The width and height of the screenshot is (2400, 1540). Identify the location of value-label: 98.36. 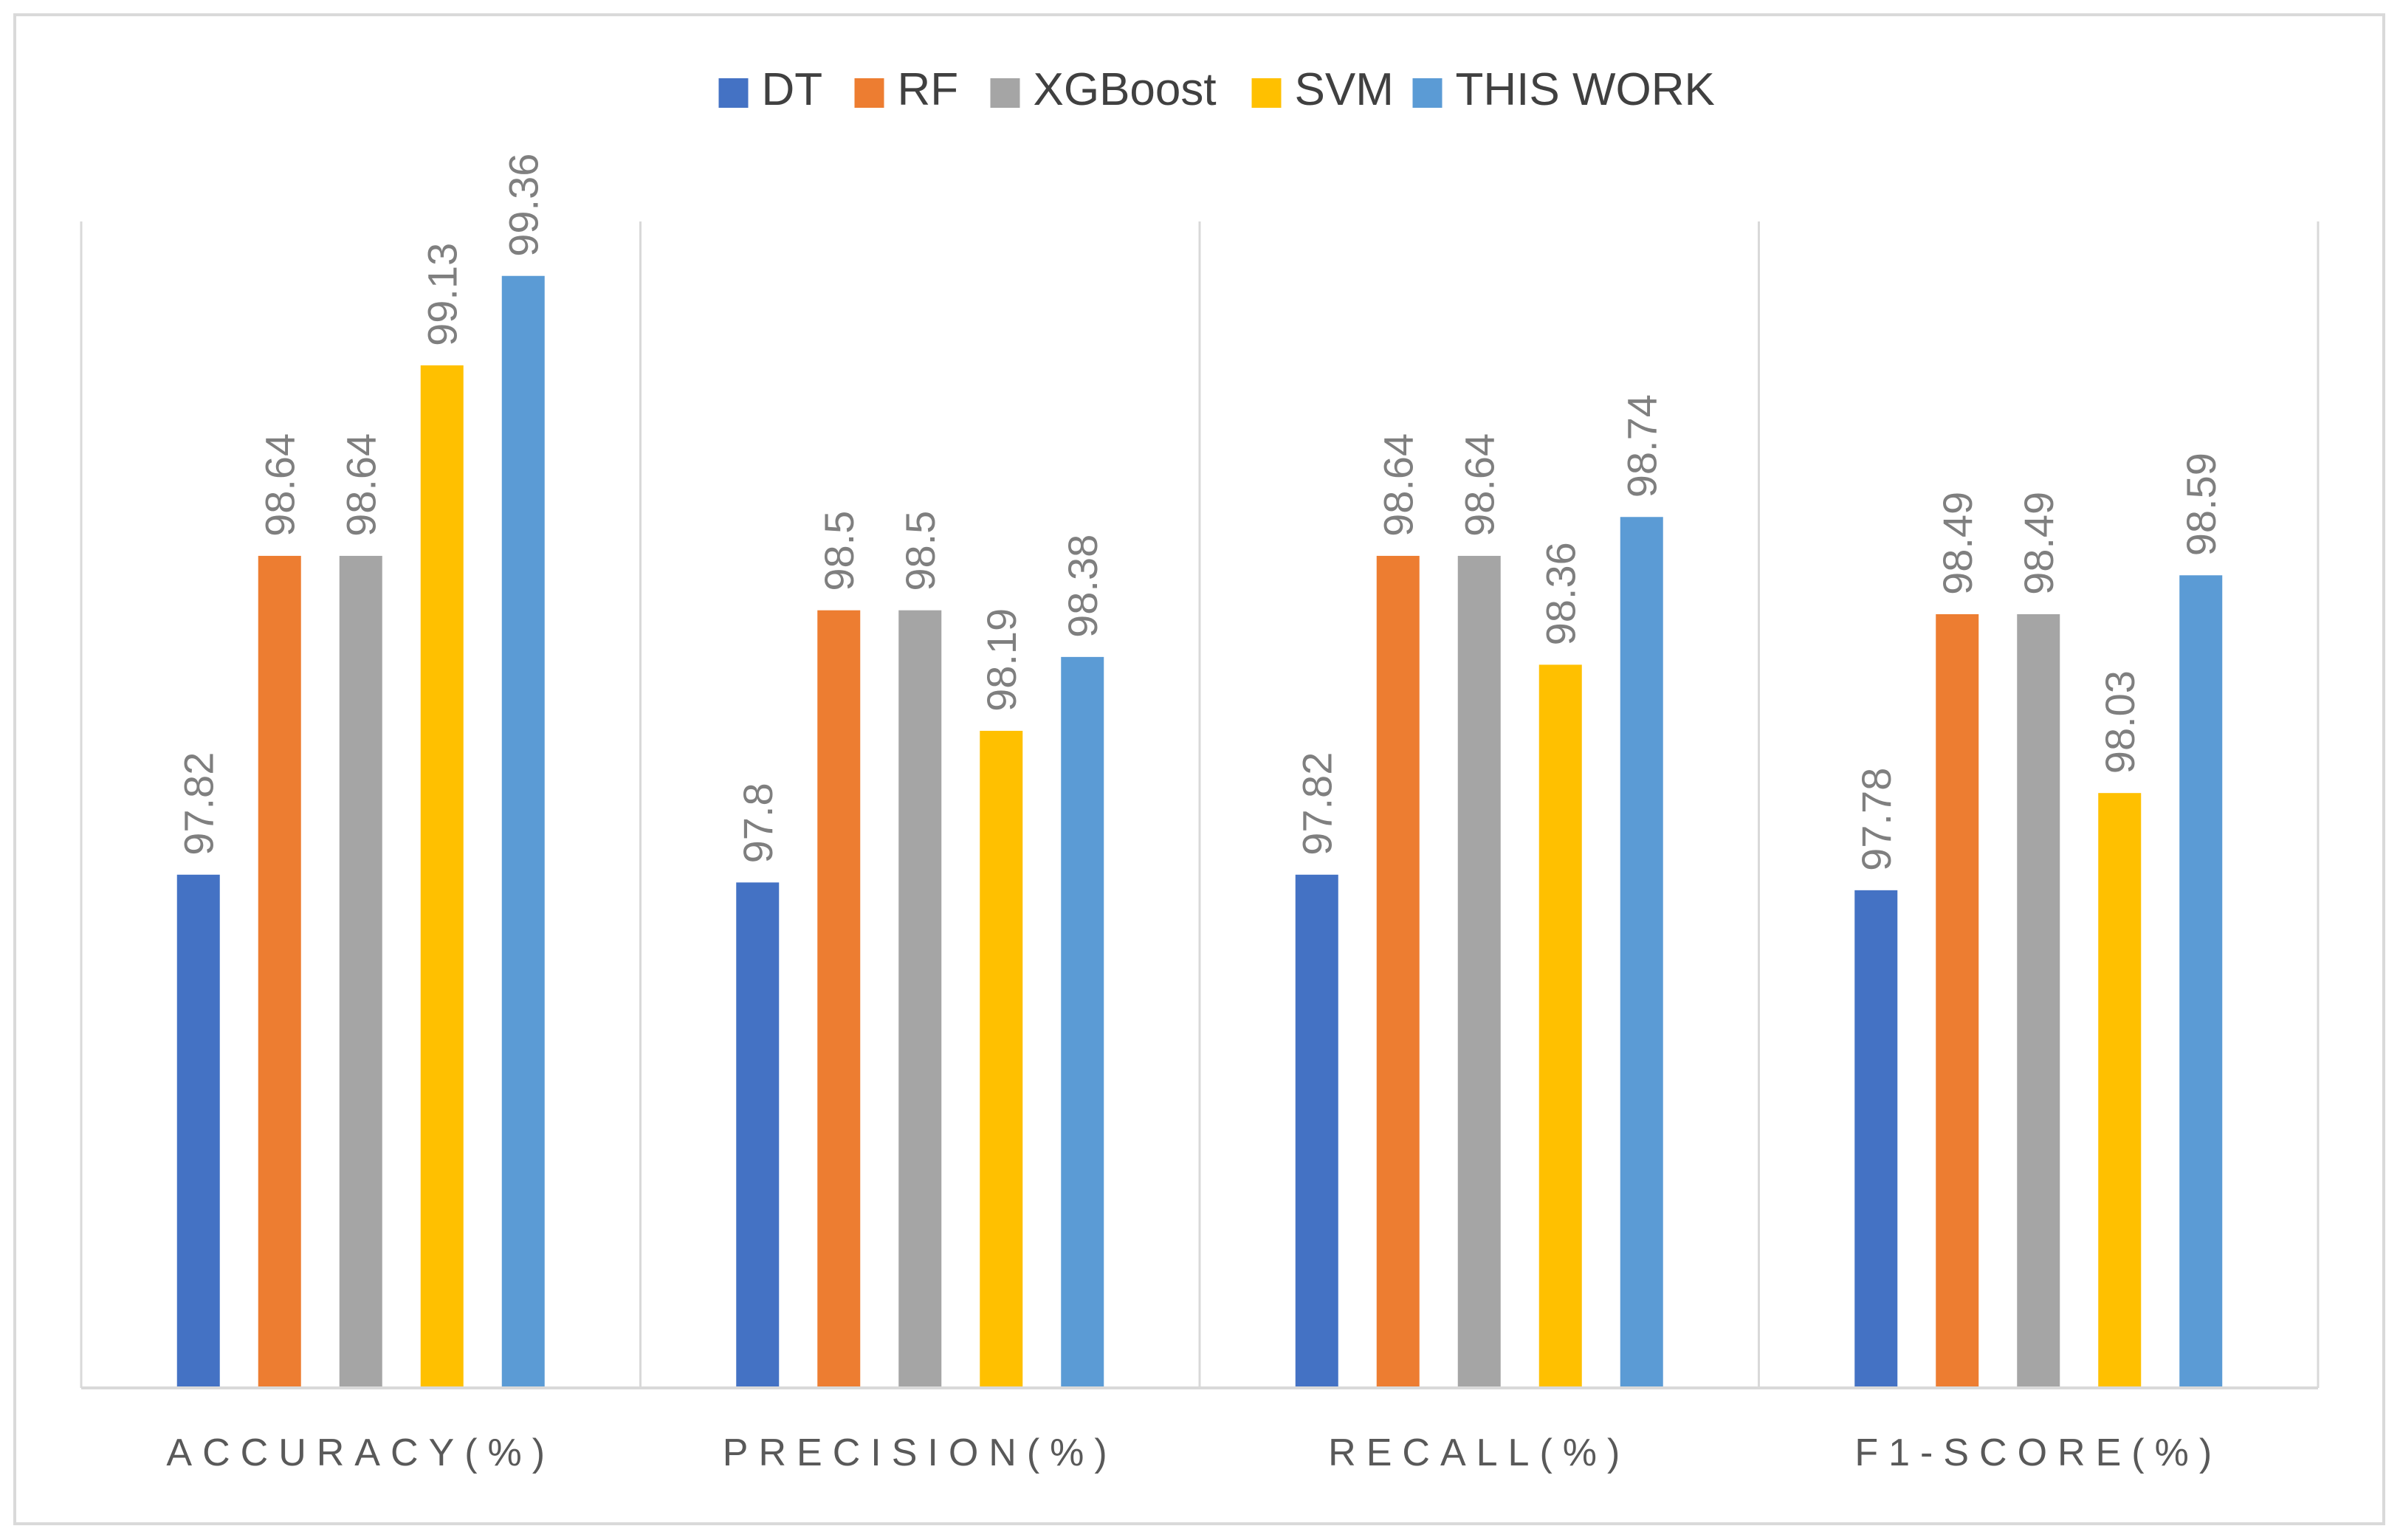
(1561, 593).